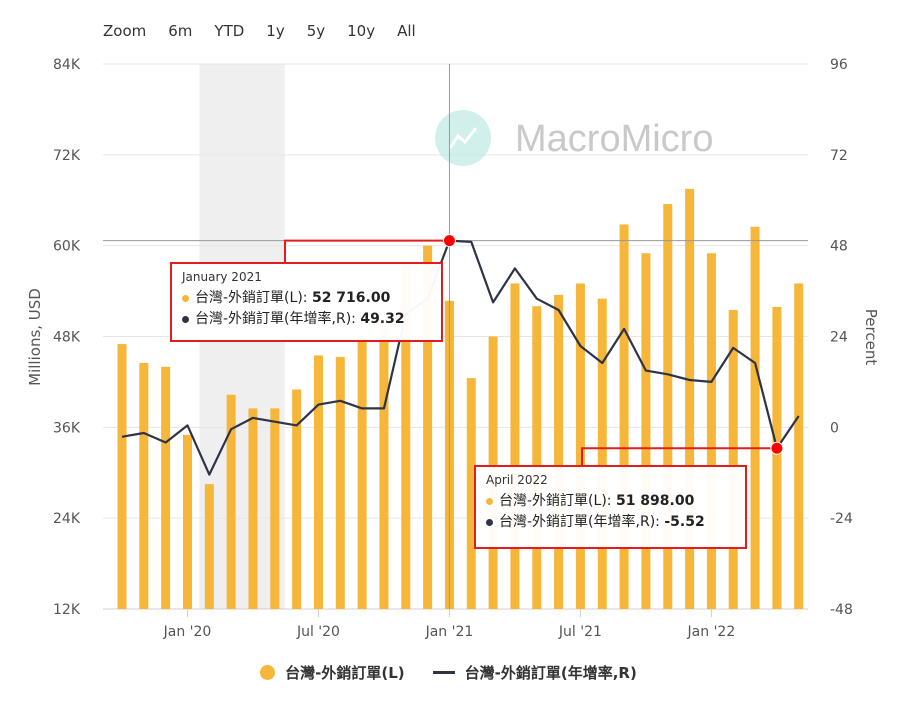 Image resolution: width=897 pixels, height=708 pixels. I want to click on zoom-6m-button: 6m, so click(180, 31).